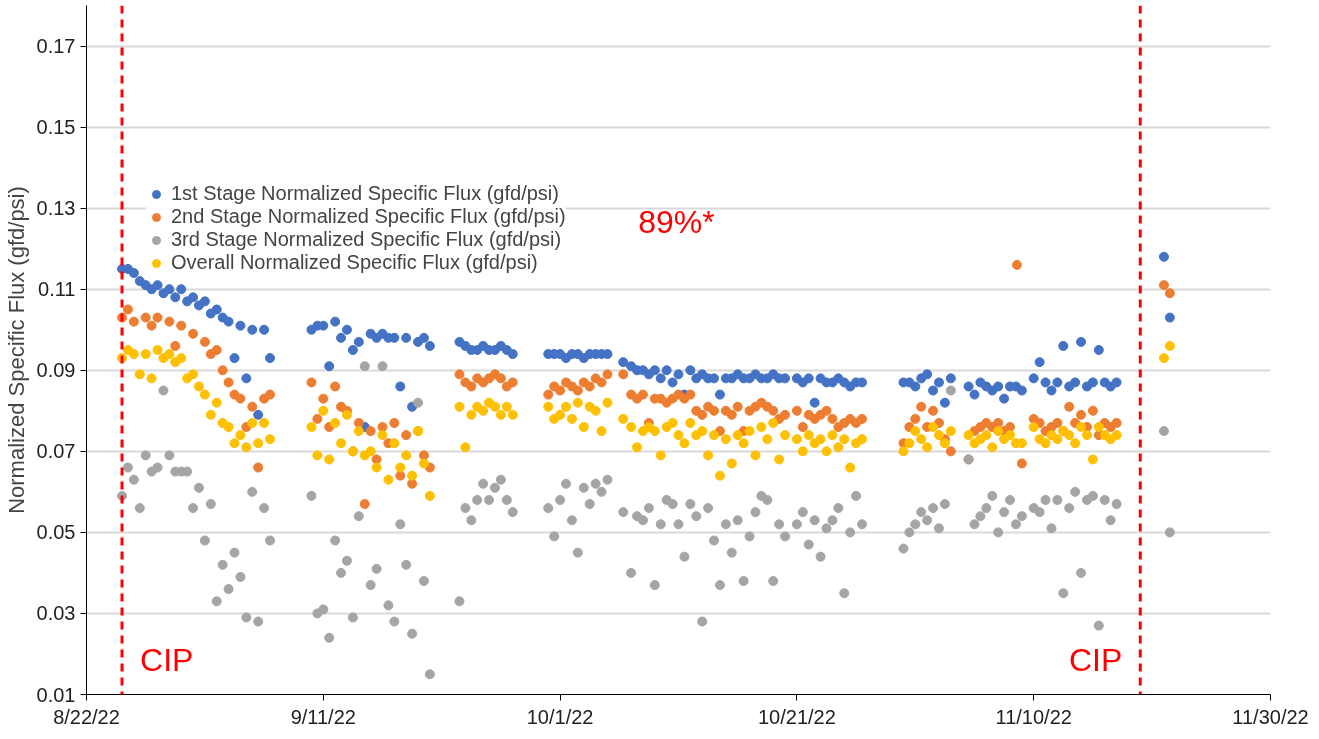 The height and width of the screenshot is (739, 1319). Describe the element at coordinates (560, 716) in the screenshot. I see `x-tick-label: 10/1/22` at that location.